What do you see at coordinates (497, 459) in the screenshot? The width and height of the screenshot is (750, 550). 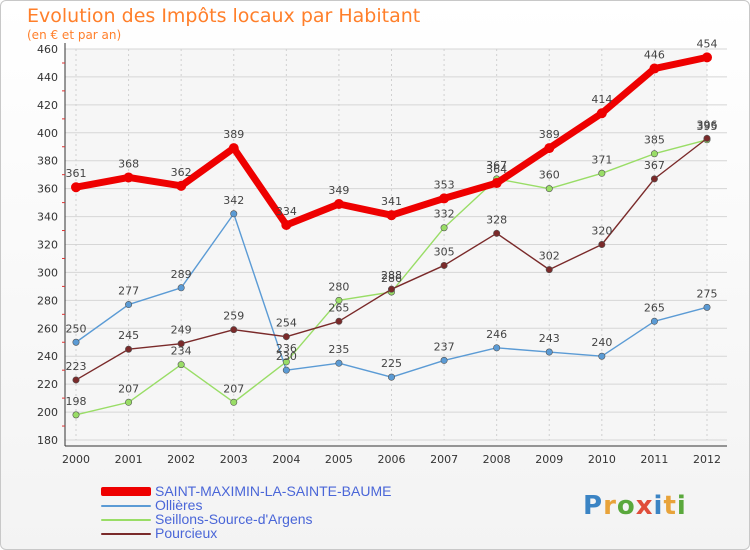 I see `x-tick-label: 2008` at bounding box center [497, 459].